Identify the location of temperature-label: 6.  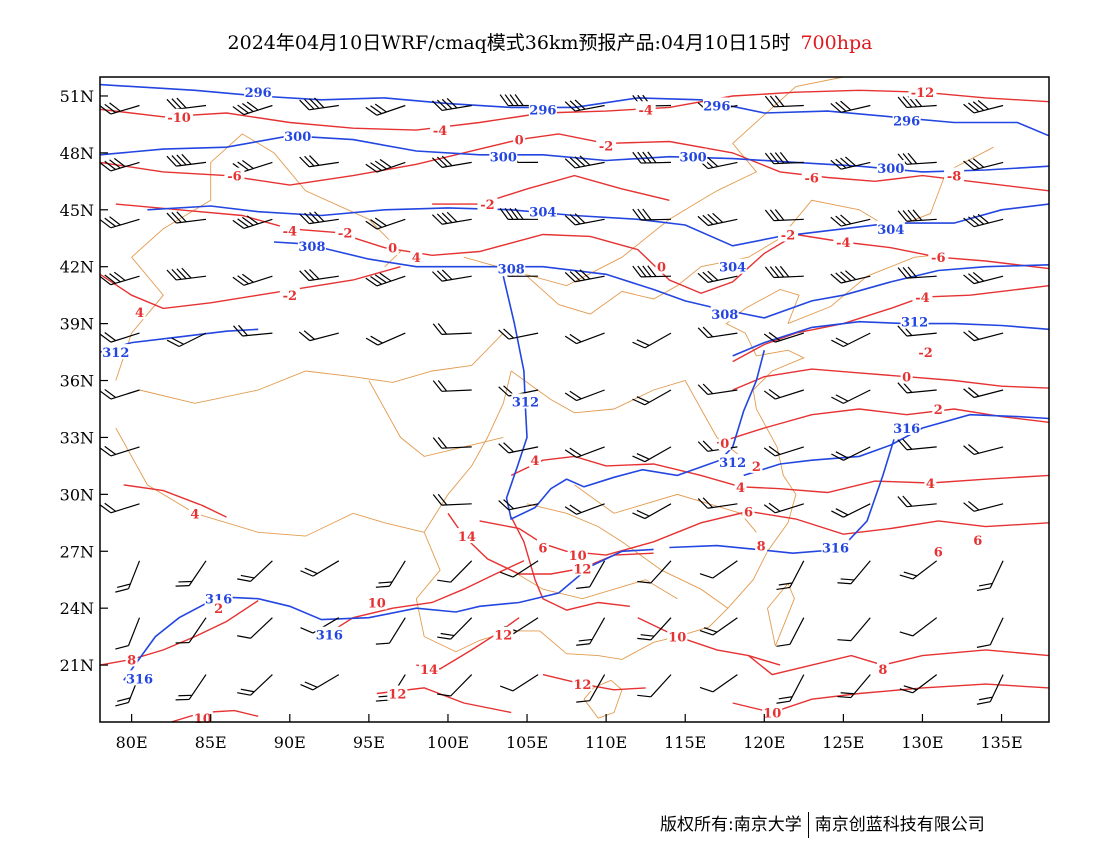
(748, 512).